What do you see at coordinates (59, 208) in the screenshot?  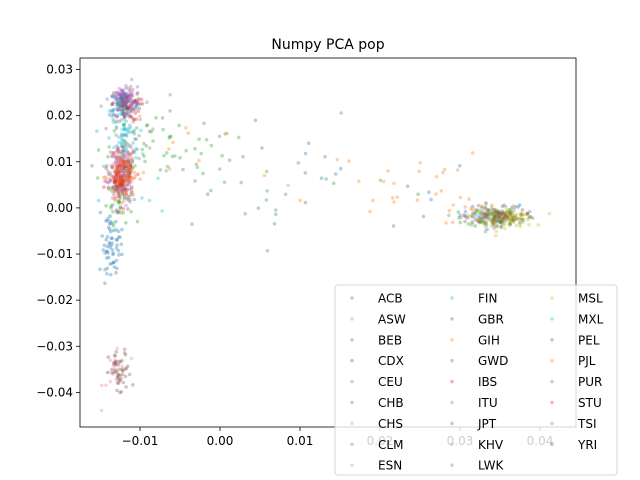 I see `y-tick-label: 0.00` at bounding box center [59, 208].